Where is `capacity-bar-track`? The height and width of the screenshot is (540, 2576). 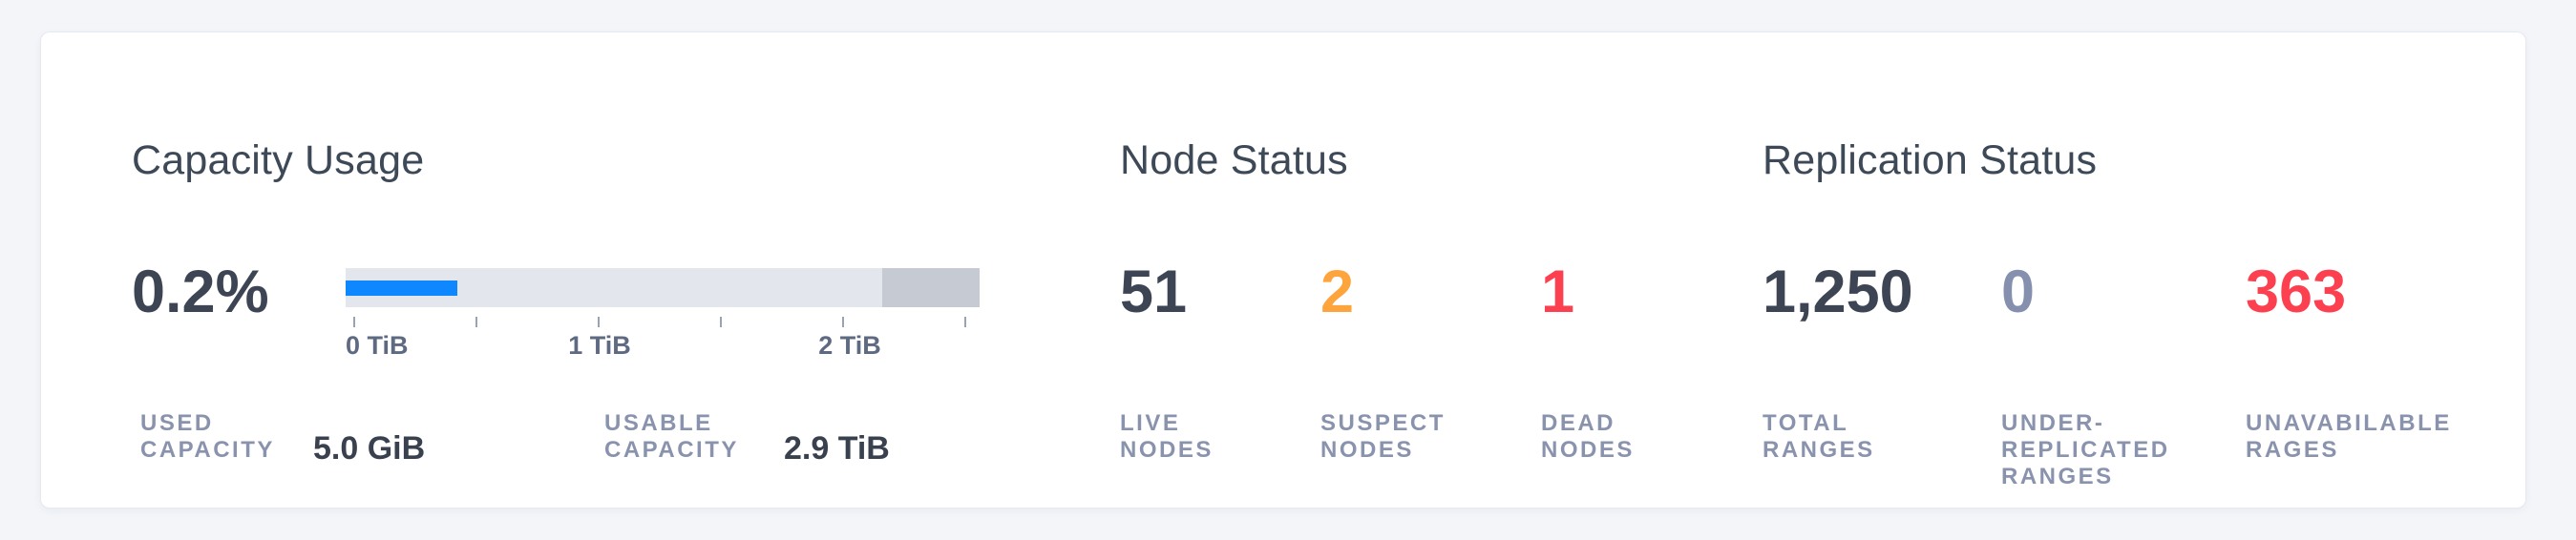 capacity-bar-track is located at coordinates (663, 287).